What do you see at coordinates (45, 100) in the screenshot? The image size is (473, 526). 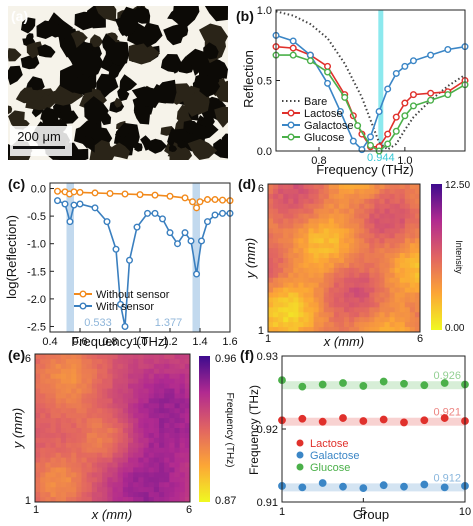 I see `particle` at bounding box center [45, 100].